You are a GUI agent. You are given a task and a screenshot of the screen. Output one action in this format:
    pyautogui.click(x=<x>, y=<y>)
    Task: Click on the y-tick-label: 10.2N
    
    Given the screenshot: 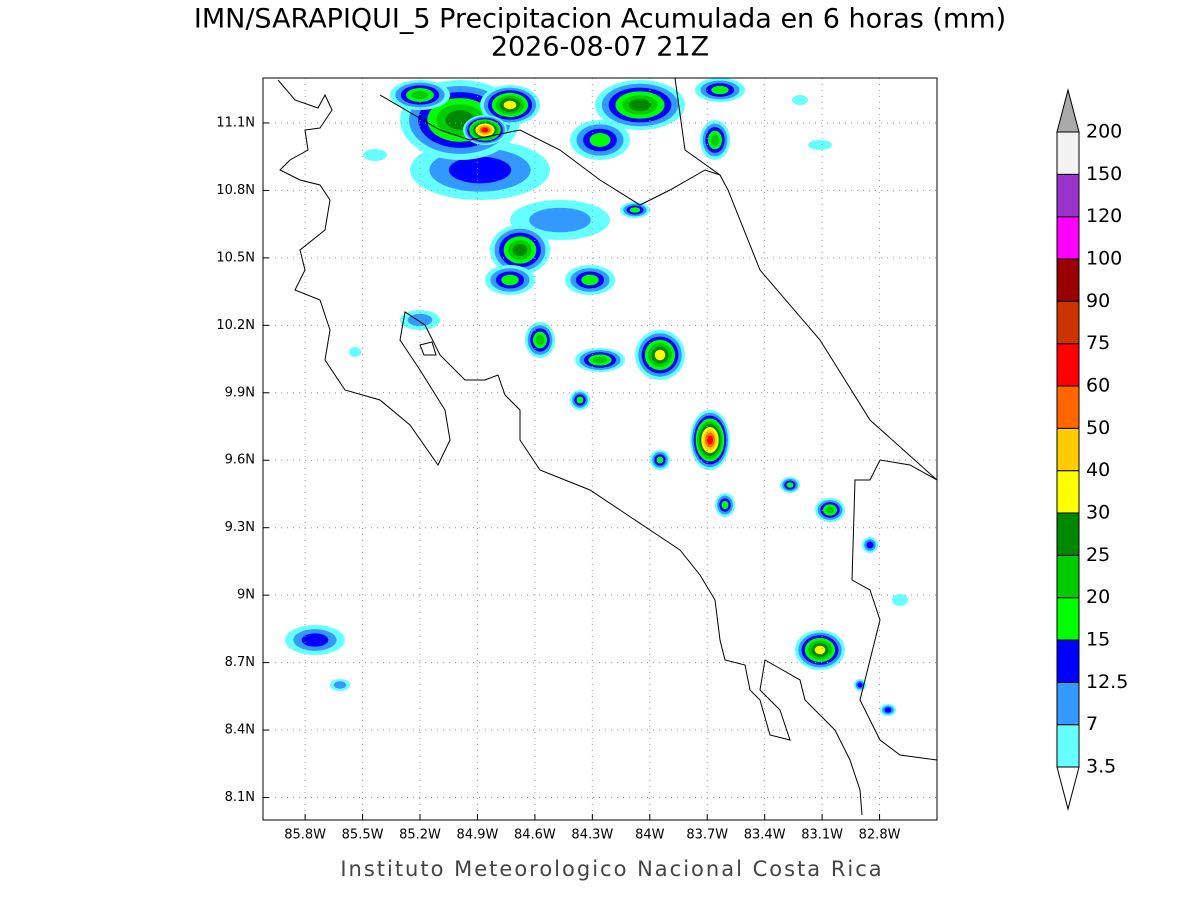 What is the action you would take?
    pyautogui.click(x=235, y=325)
    